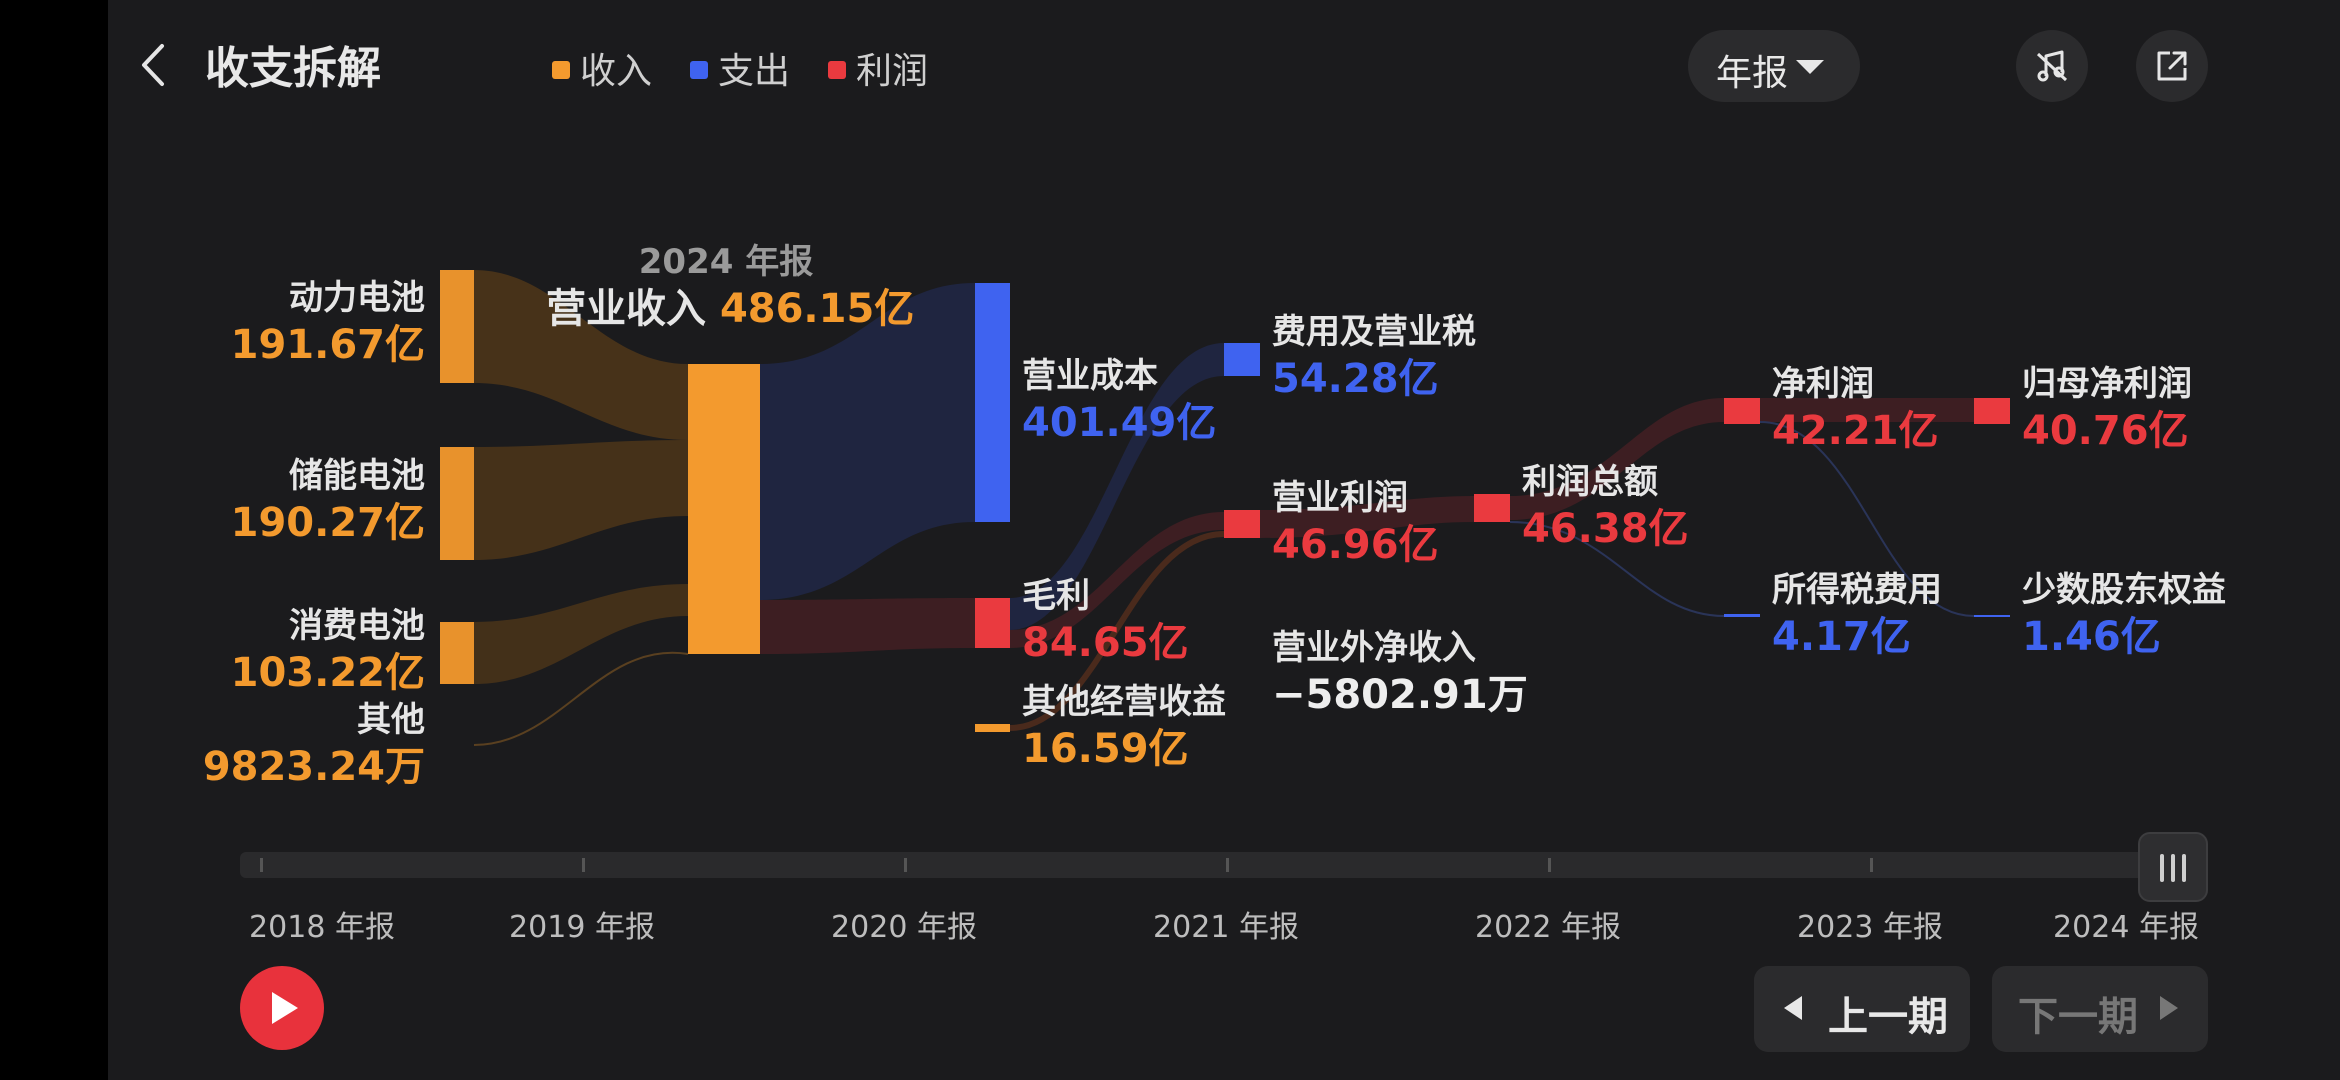 The height and width of the screenshot is (1080, 2340). What do you see at coordinates (2091, 637) in the screenshot?
I see `label-minority-value: 1.46亿` at bounding box center [2091, 637].